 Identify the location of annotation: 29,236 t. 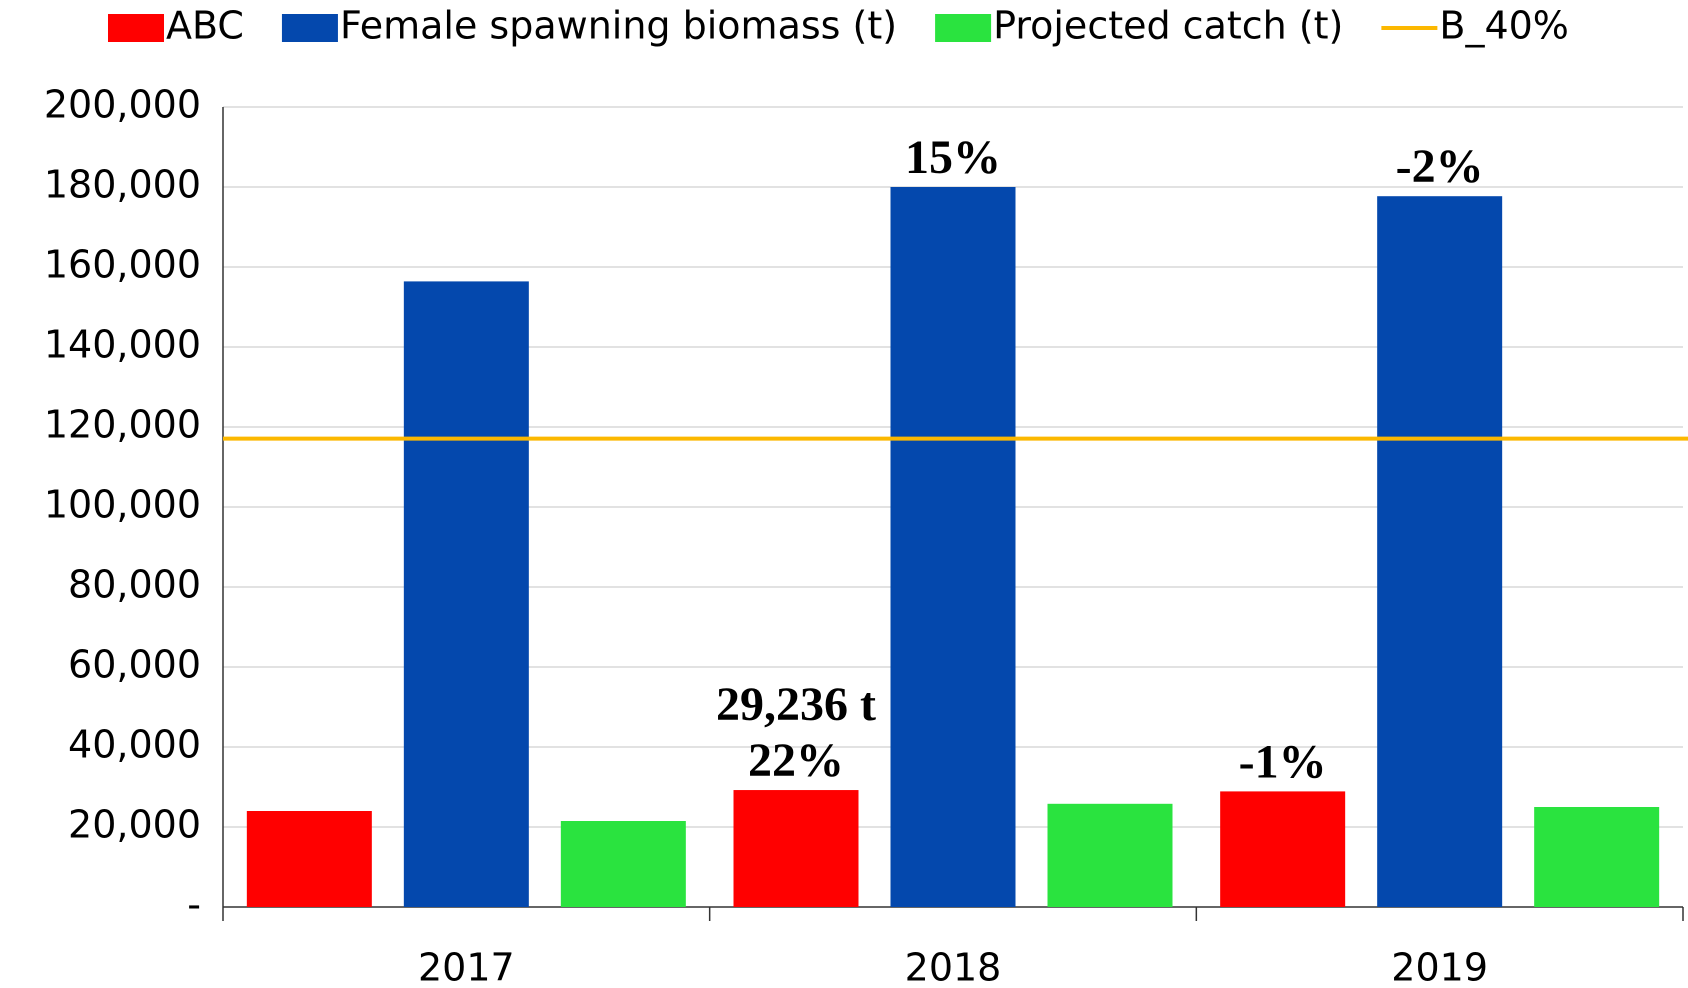
(796, 704).